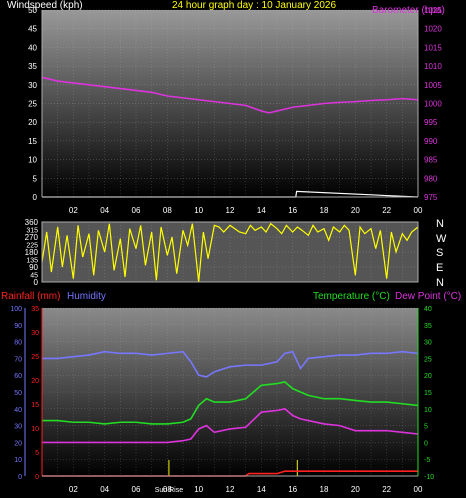 Image resolution: width=466 pixels, height=498 pixels. I want to click on compass-e: E, so click(439, 268).